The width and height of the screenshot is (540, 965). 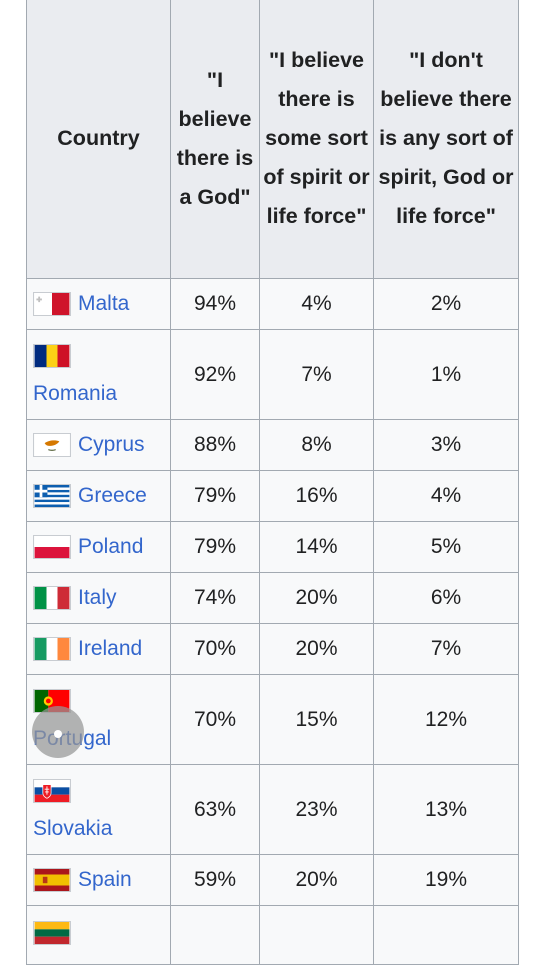 What do you see at coordinates (52, 547) in the screenshot?
I see `poland-flag-icon` at bounding box center [52, 547].